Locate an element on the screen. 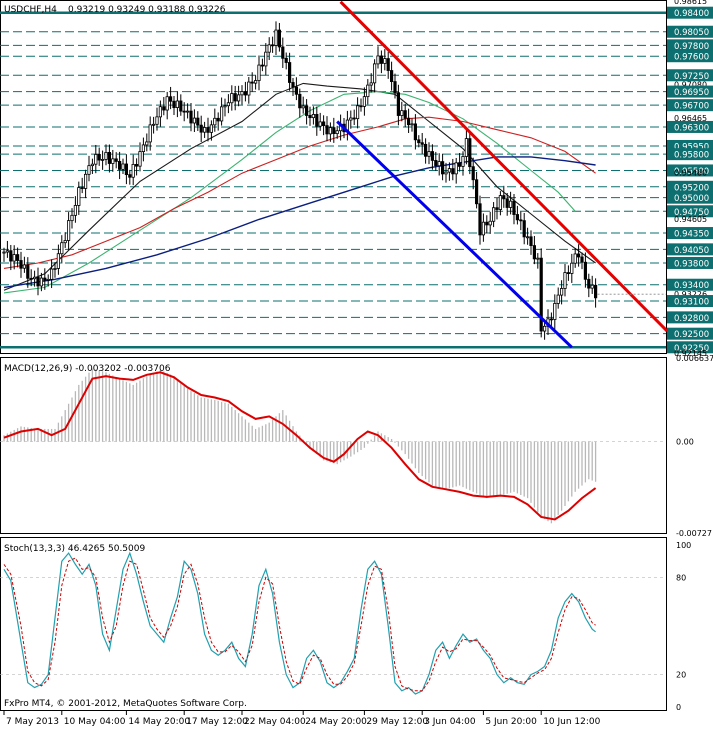 The width and height of the screenshot is (713, 733). time-label-7: 3 Jun 04:00 is located at coordinates (450, 722).